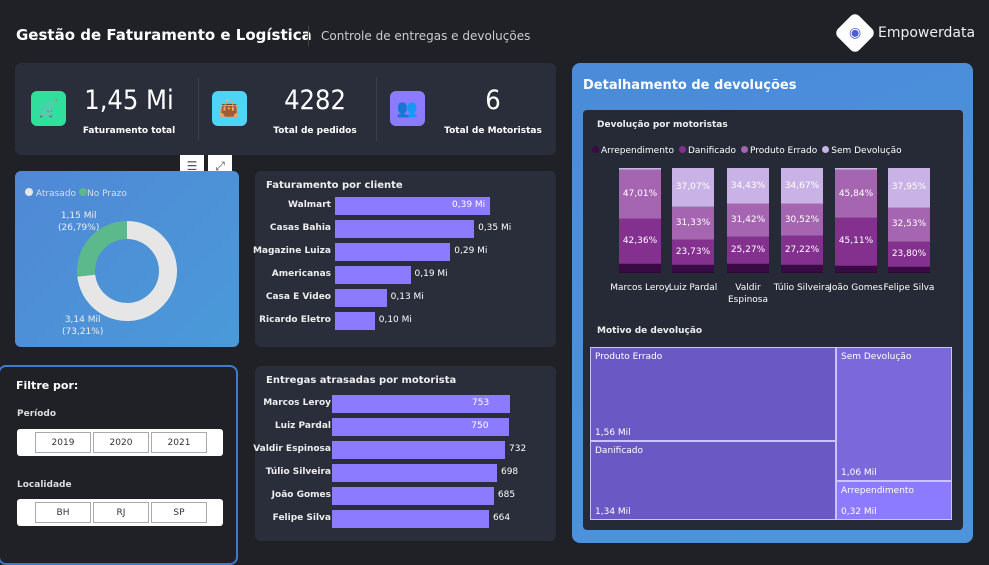 The height and width of the screenshot is (565, 989). Describe the element at coordinates (83, 326) in the screenshot. I see `donut-label-atrasado: 3,14 Mil (73,21%)` at that location.